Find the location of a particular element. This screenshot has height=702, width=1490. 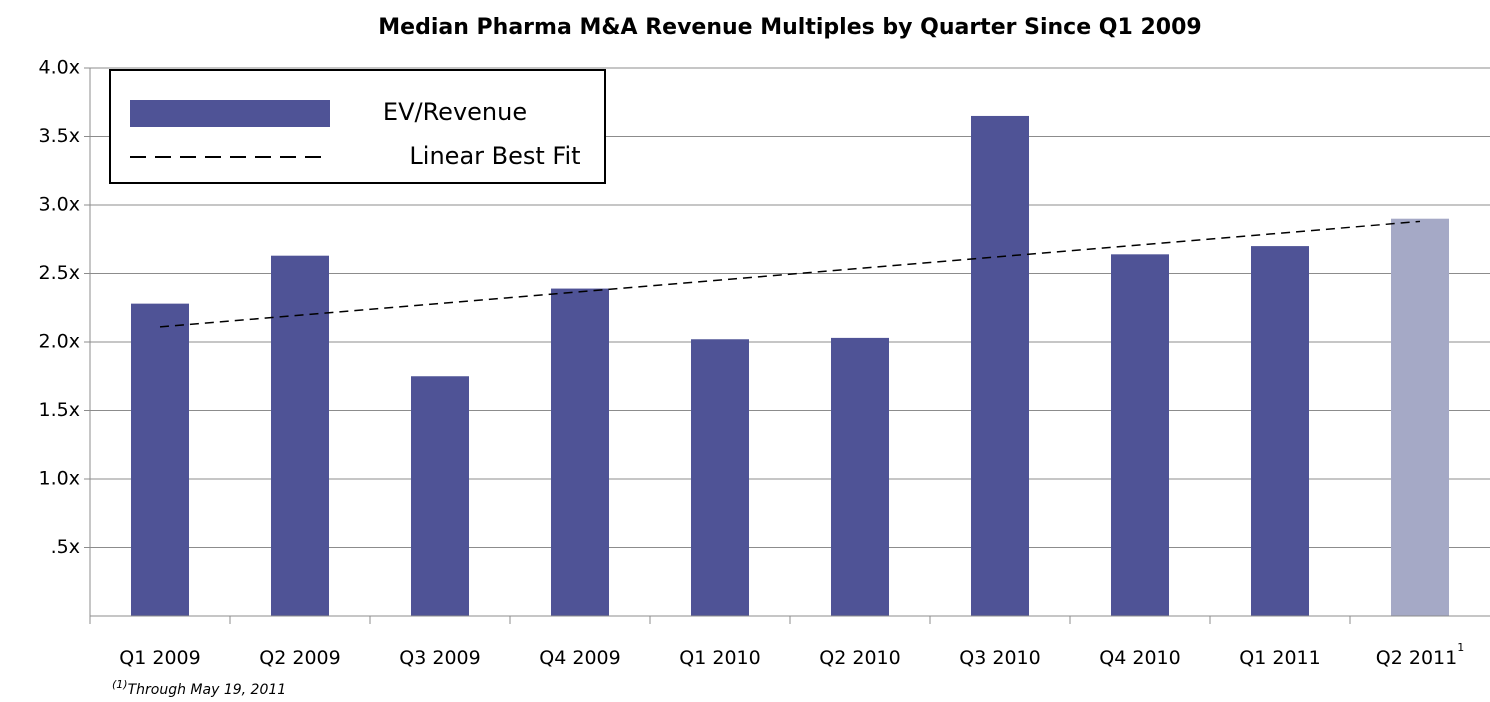

x-tick-note: 1 is located at coordinates (1460, 647).